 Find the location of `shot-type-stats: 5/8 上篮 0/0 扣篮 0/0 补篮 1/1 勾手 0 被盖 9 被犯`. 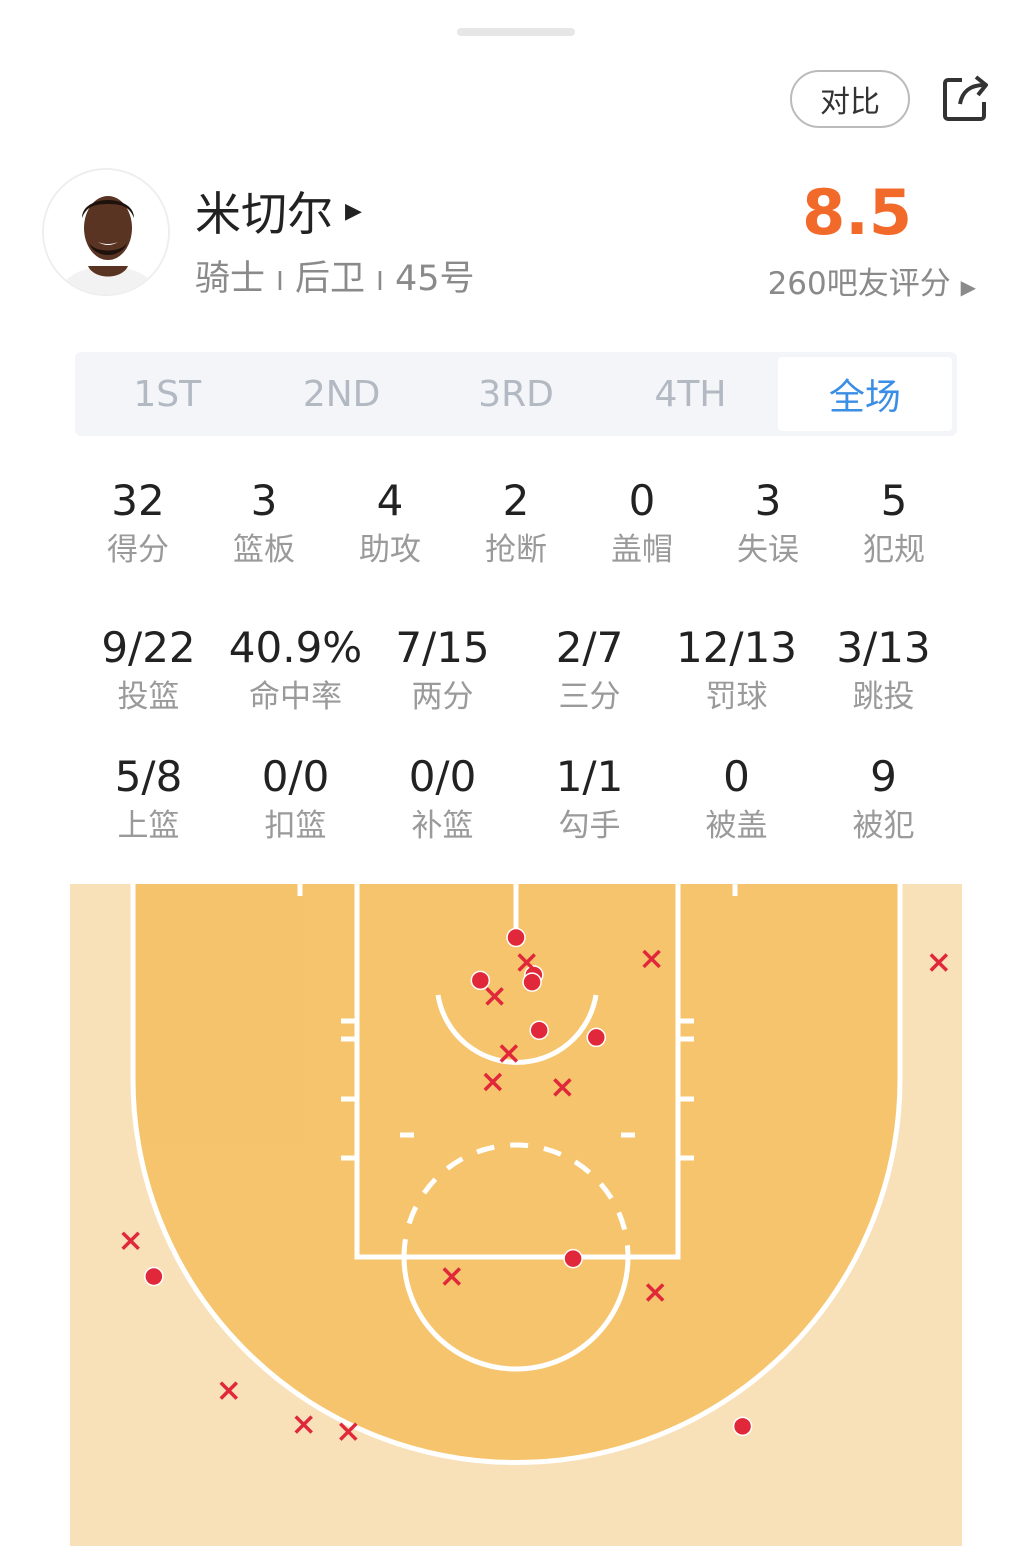

shot-type-stats: 5/8 上篮 0/0 扣篮 0/0 补篮 1/1 勾手 0 被盖 9 被犯 is located at coordinates (516, 801).